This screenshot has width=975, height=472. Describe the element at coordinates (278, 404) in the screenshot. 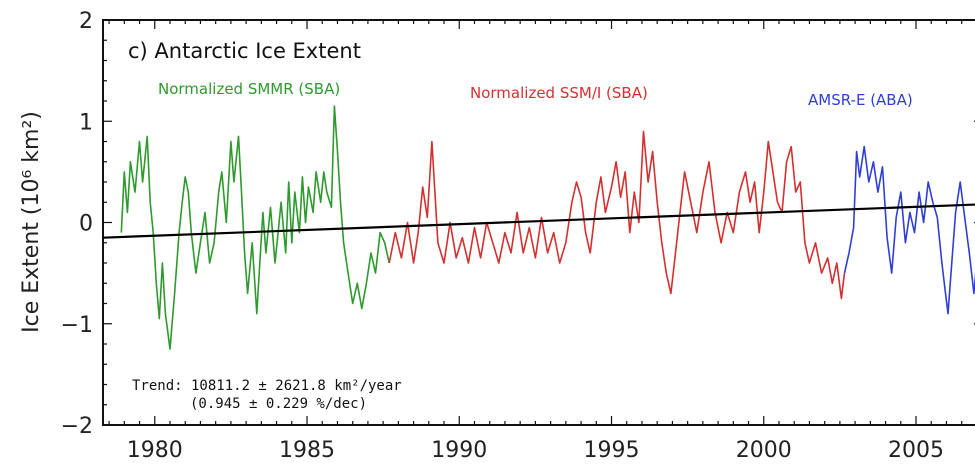

I see `trend-text-line2: (0.945 ± 0.229 %/dec)` at that location.